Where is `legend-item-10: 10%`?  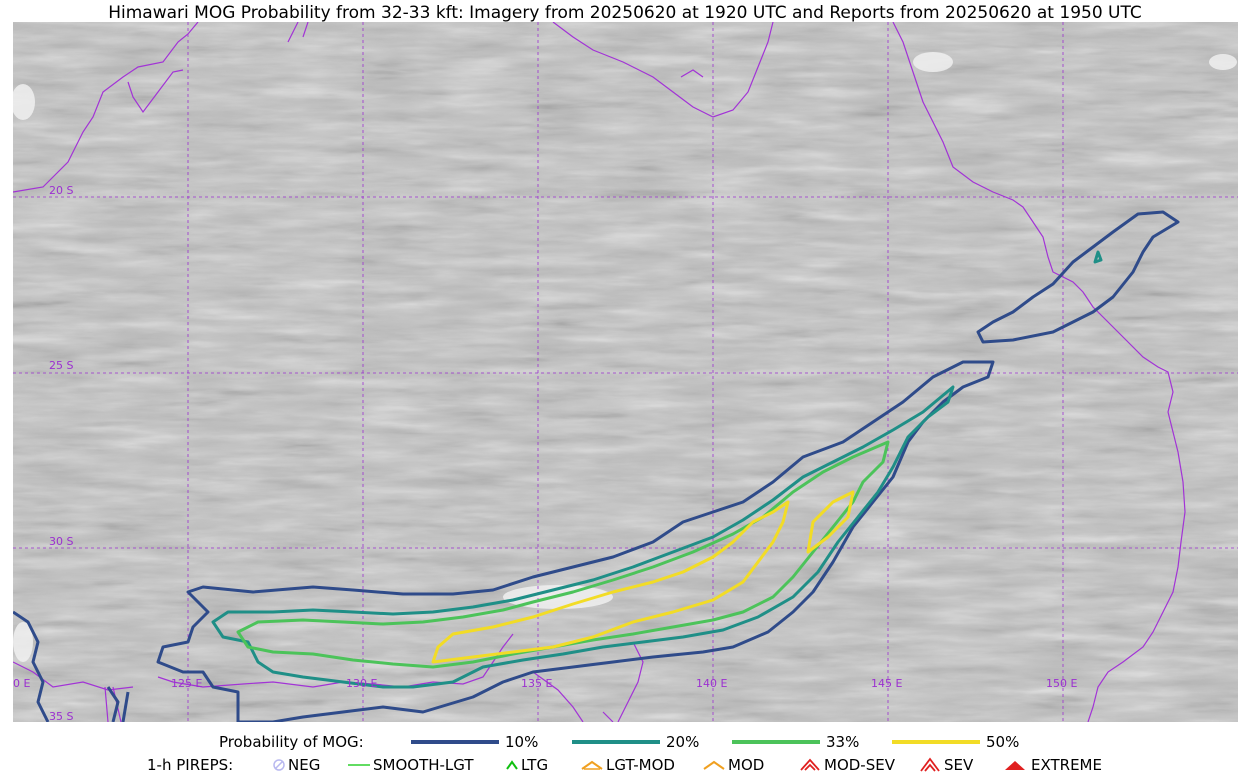 legend-item-10: 10% is located at coordinates (474, 742).